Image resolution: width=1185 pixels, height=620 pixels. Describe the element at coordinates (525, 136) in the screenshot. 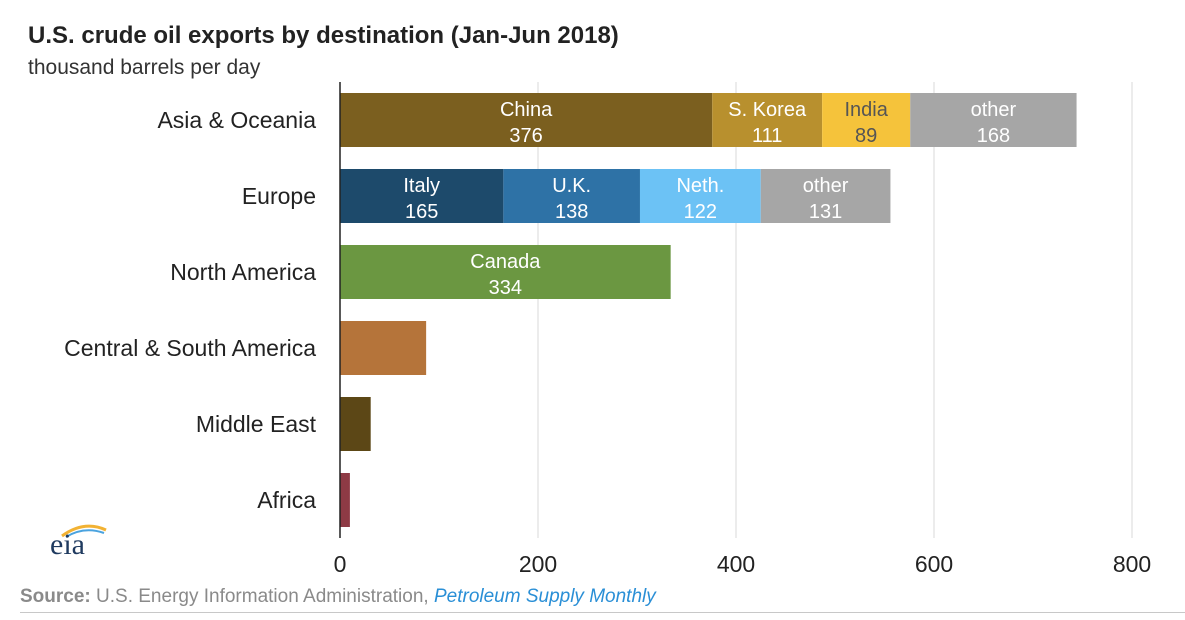

I see `segment-value-label: 376` at that location.